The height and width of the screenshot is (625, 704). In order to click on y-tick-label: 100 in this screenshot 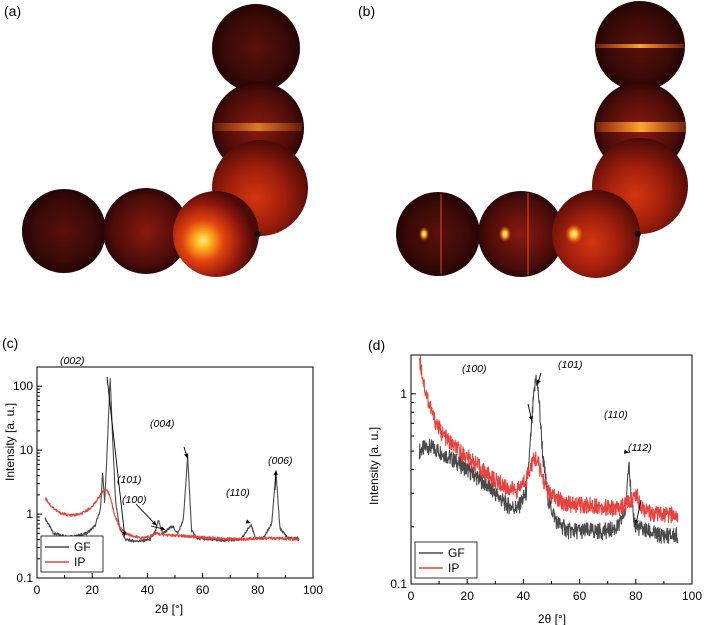, I will do `click(23, 386)`.